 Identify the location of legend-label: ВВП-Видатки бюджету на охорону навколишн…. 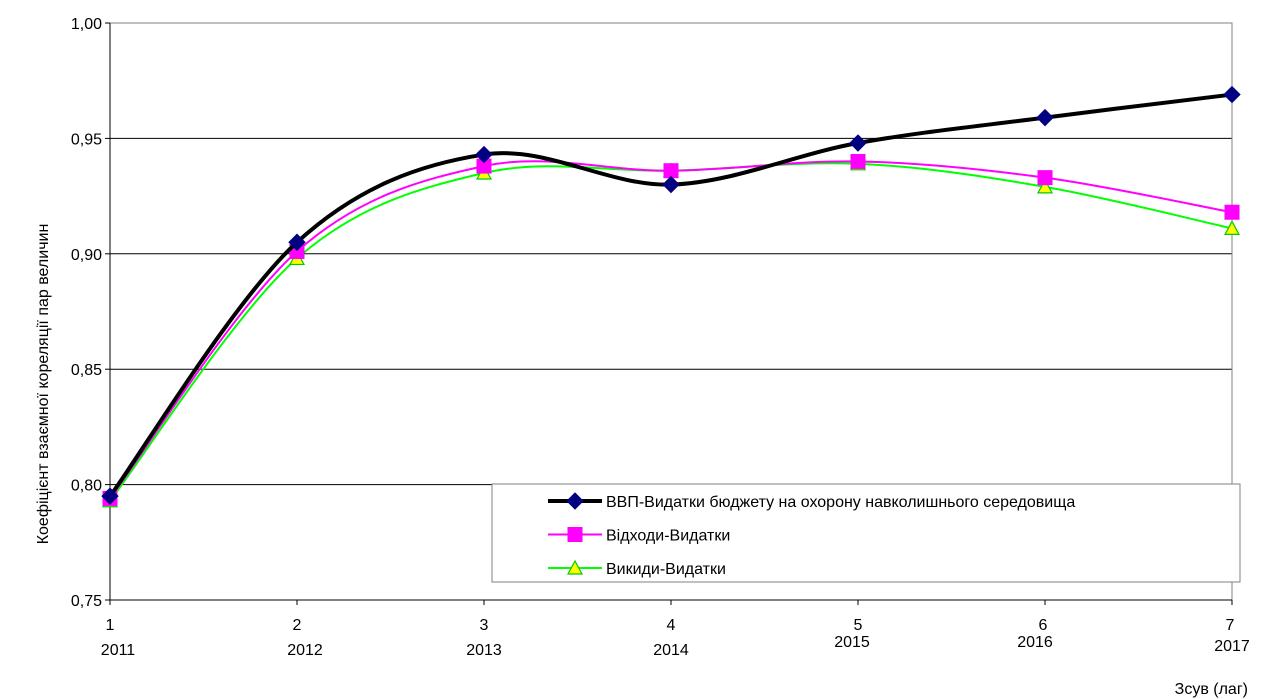
(840, 502).